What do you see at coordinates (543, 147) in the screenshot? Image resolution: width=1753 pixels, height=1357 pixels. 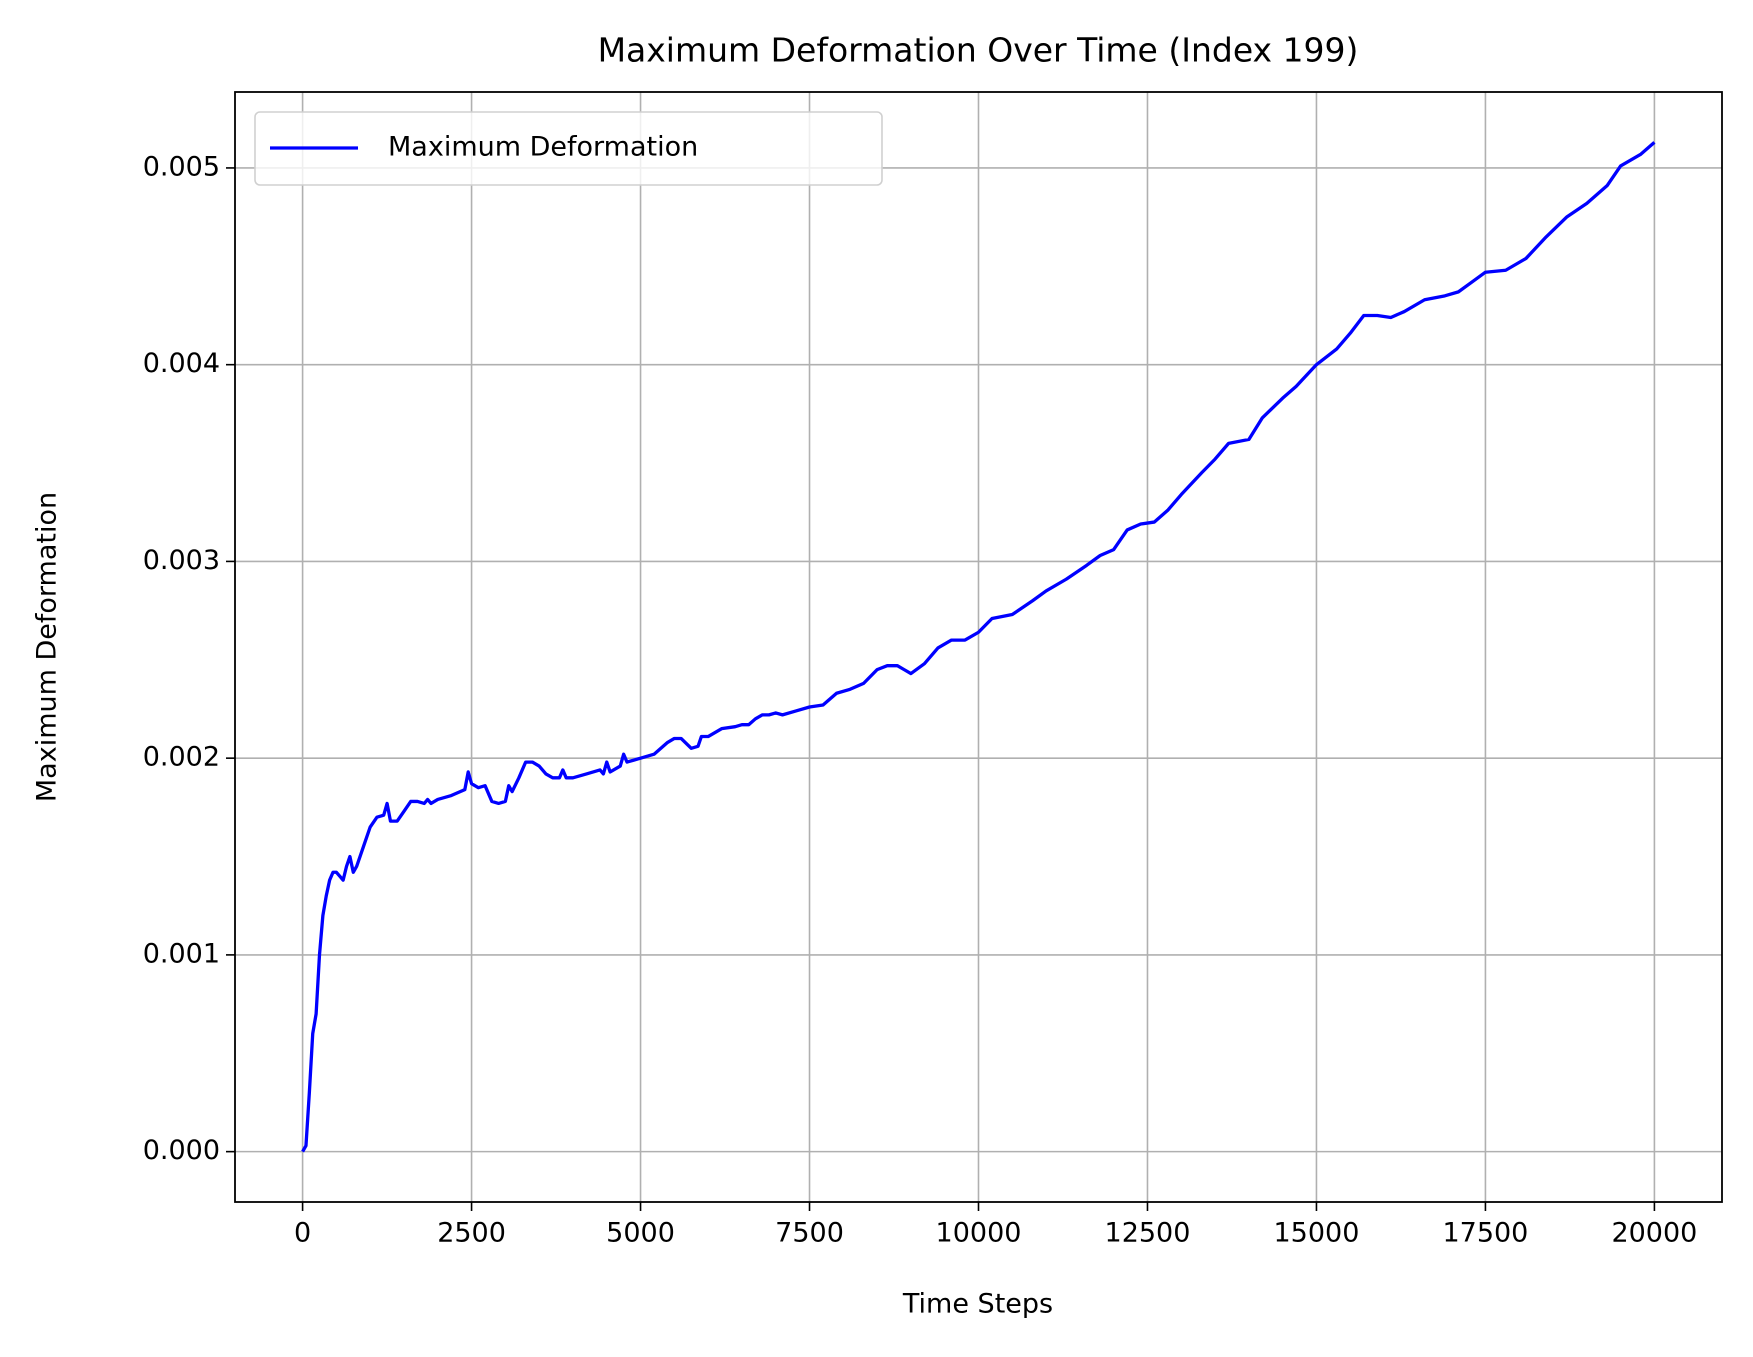 I see `legend-label: Maximum Deformation` at bounding box center [543, 147].